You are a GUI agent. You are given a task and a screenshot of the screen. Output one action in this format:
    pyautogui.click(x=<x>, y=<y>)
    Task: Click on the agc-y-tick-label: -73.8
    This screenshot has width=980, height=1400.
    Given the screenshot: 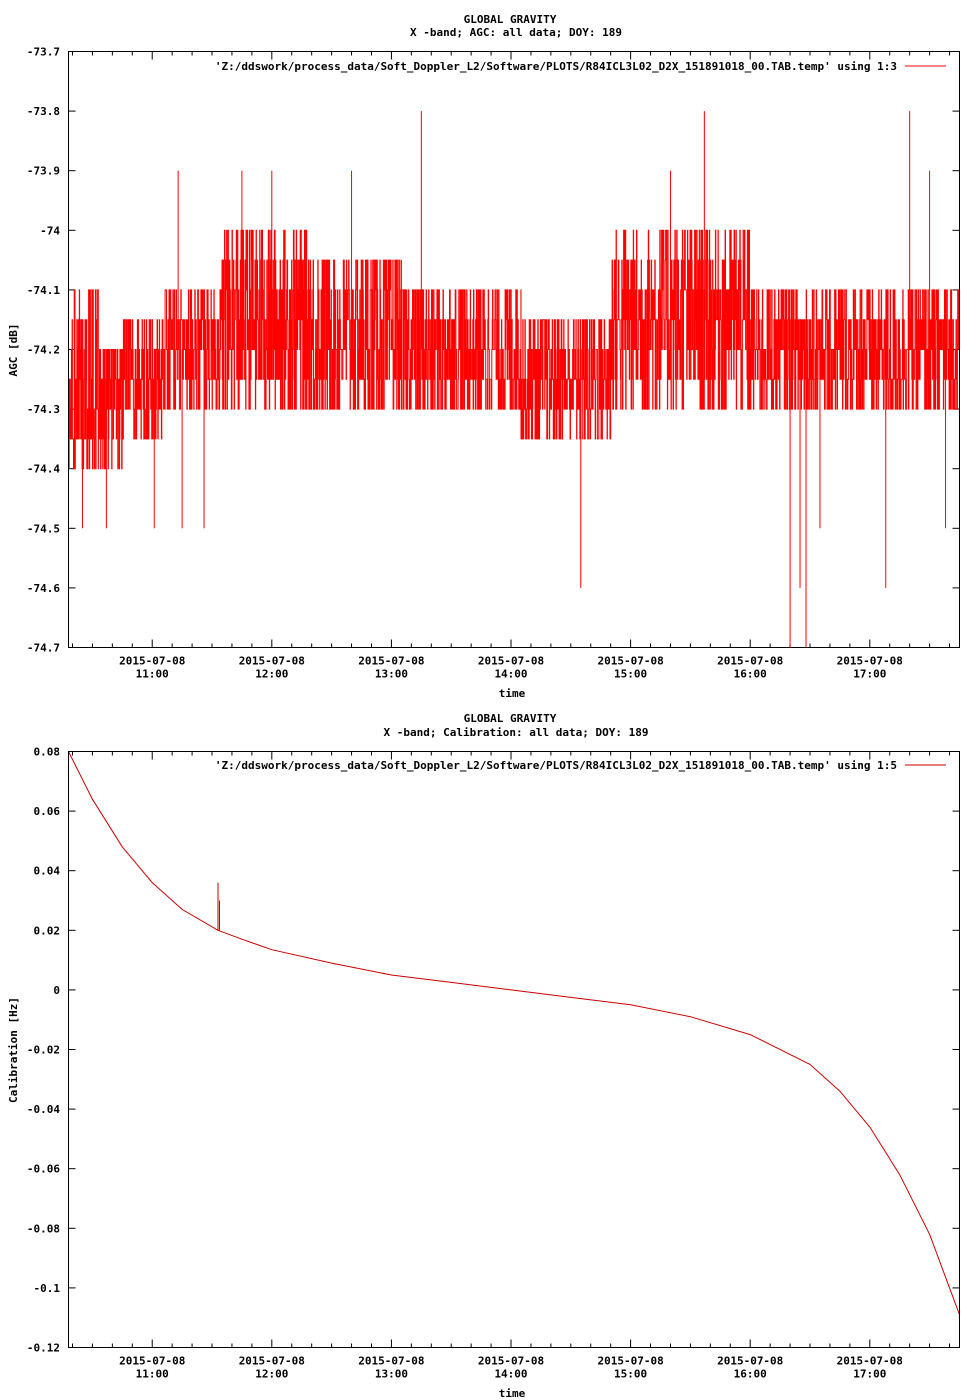 What is the action you would take?
    pyautogui.click(x=43, y=111)
    